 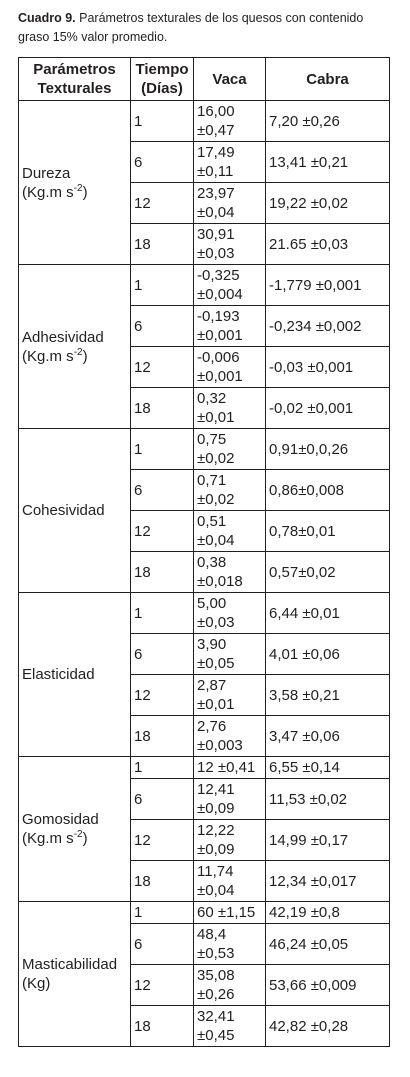 I want to click on vaca-cell: 12,22 ±0,09, so click(x=229, y=840).